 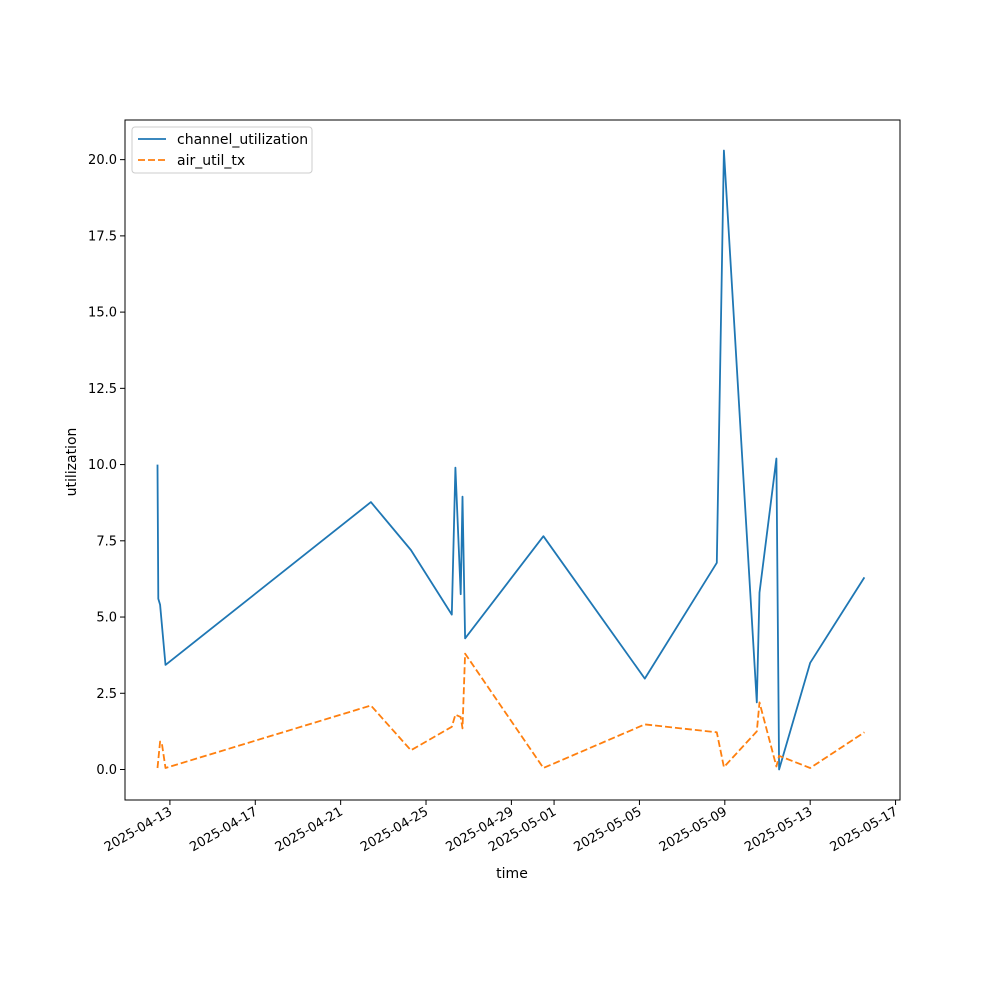 I want to click on y-tick-label: 5.0, so click(x=106, y=618).